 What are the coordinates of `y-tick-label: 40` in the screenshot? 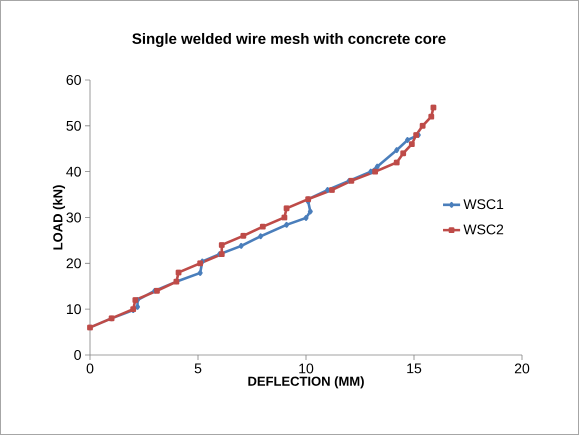 It's located at (73, 171).